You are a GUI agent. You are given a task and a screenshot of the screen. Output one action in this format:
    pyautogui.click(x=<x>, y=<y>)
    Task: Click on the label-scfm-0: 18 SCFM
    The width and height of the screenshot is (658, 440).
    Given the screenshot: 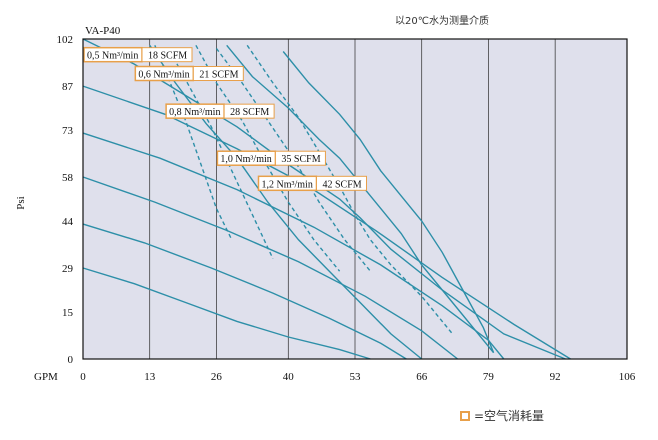 What is the action you would take?
    pyautogui.click(x=167, y=56)
    